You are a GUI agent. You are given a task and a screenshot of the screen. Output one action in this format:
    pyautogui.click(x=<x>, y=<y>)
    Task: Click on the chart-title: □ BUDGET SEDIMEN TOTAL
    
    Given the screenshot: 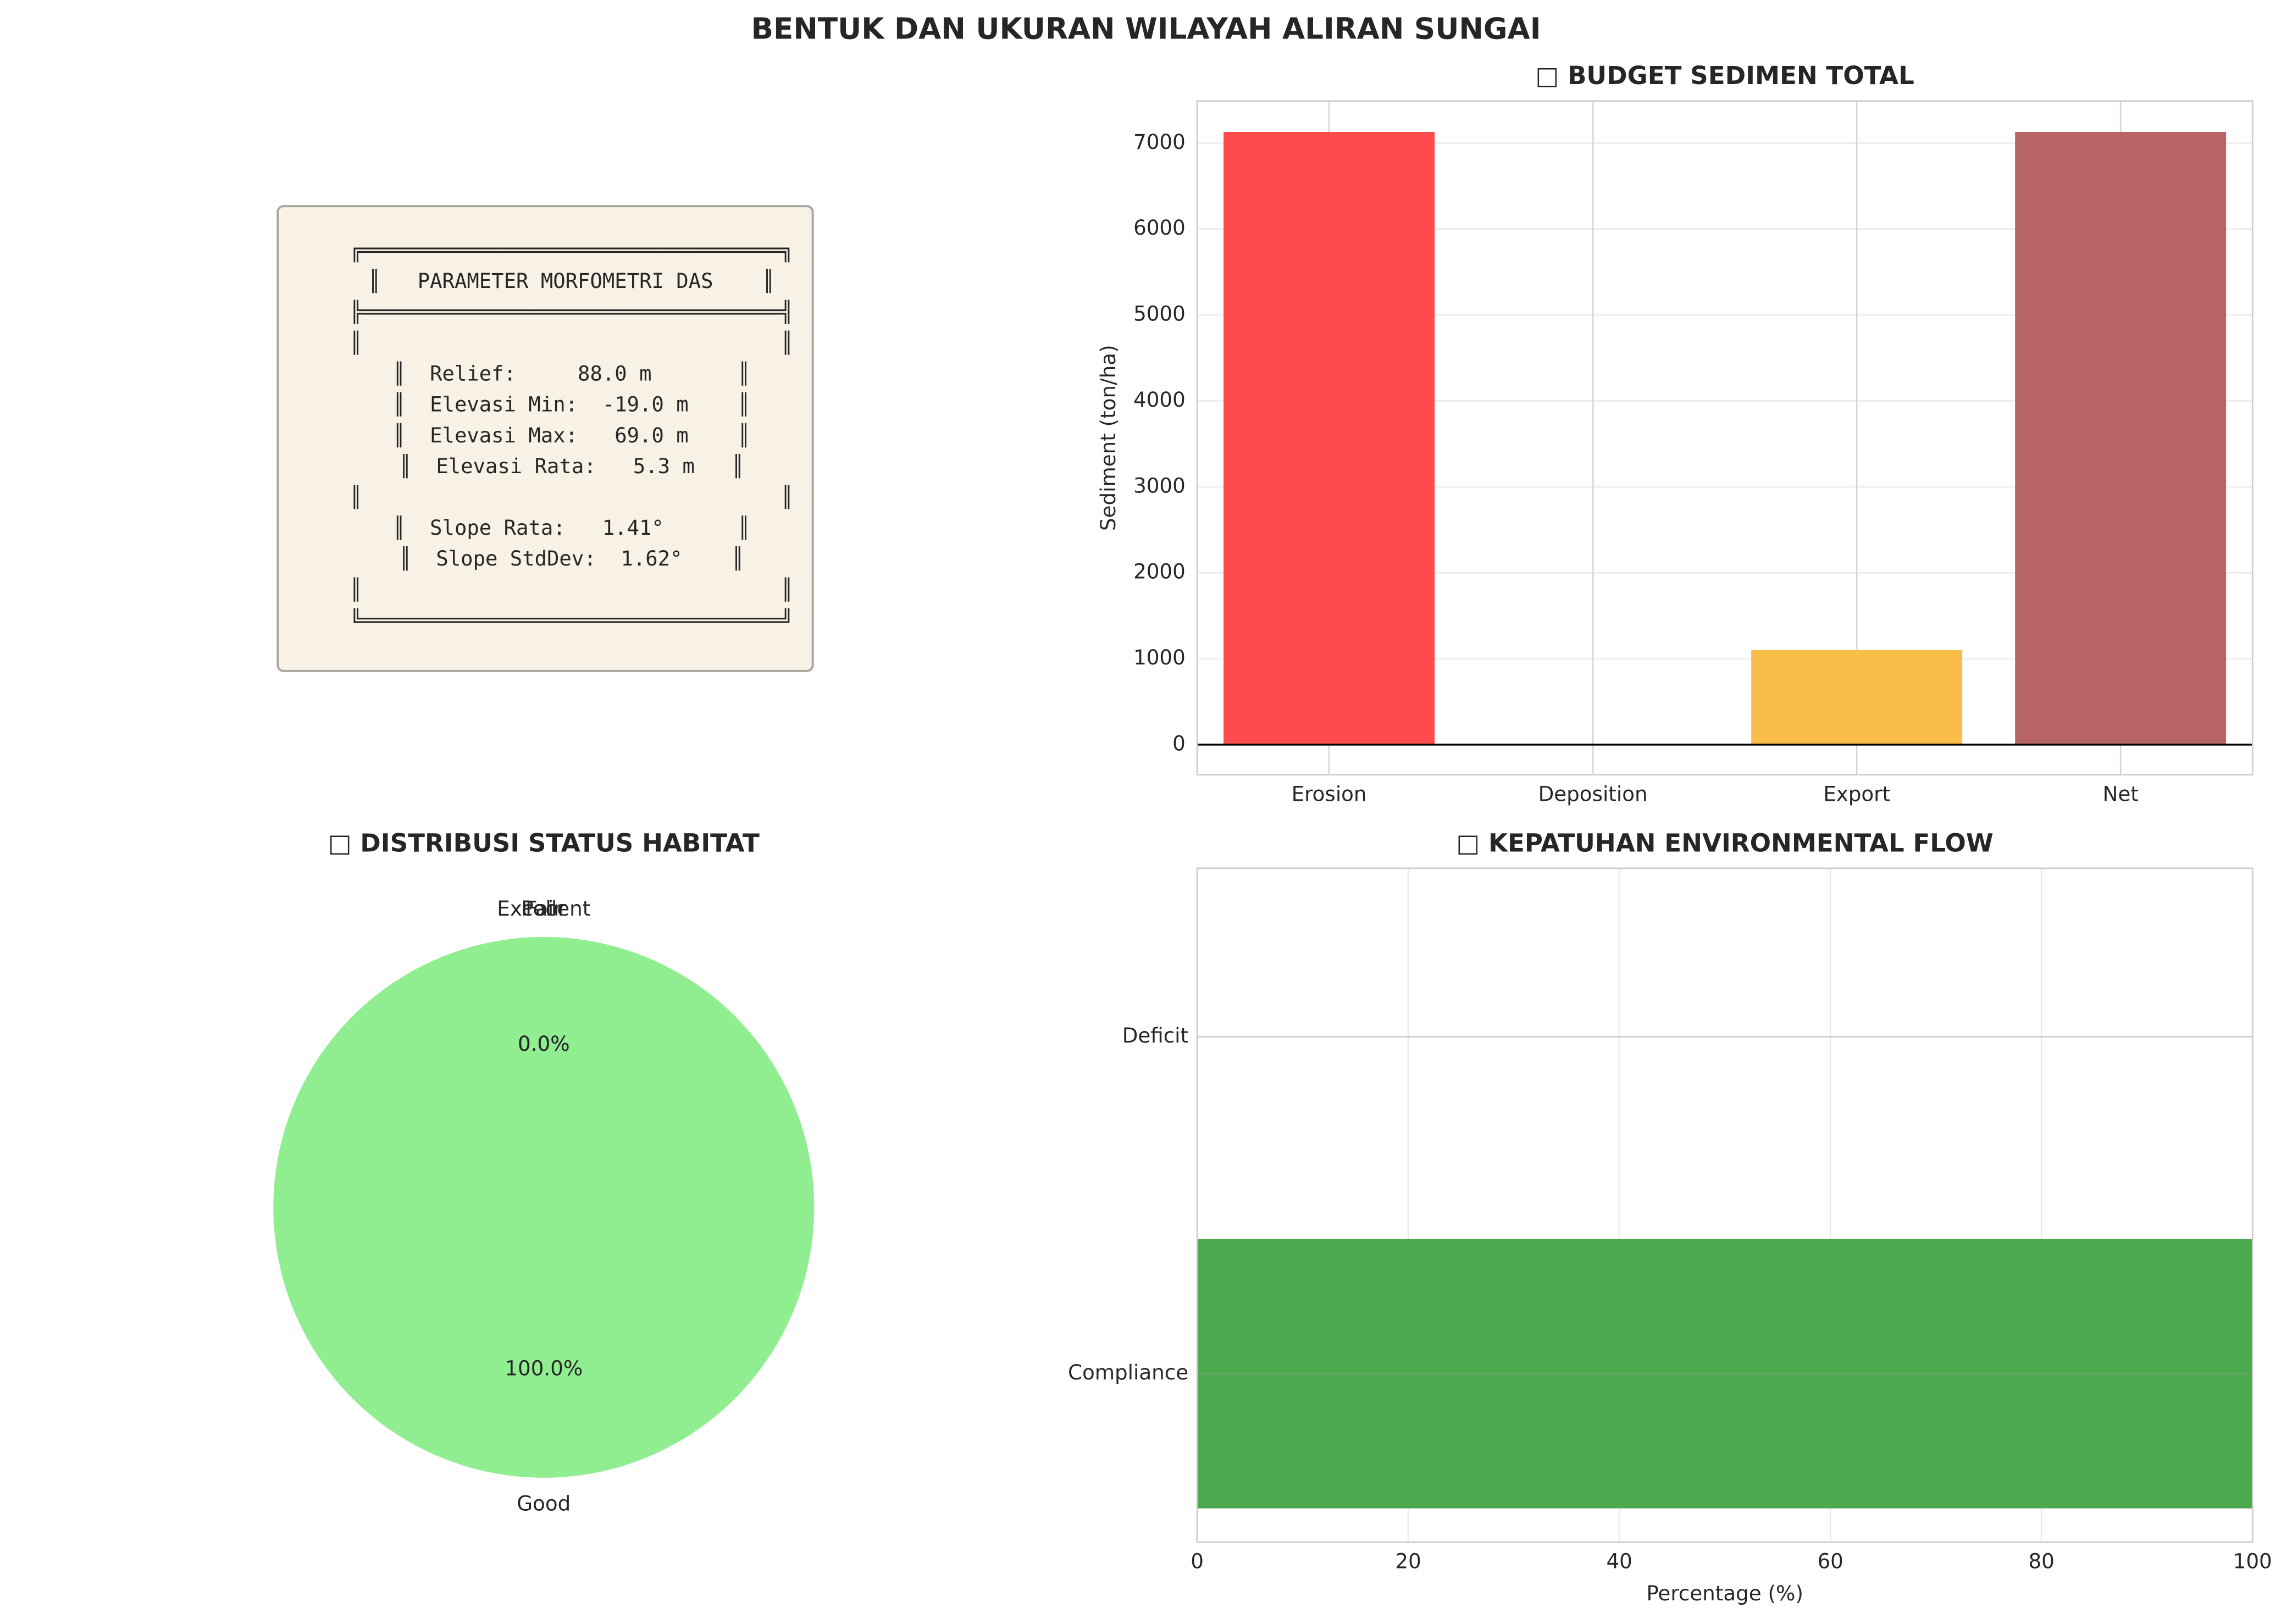 What is the action you would take?
    pyautogui.click(x=1725, y=75)
    